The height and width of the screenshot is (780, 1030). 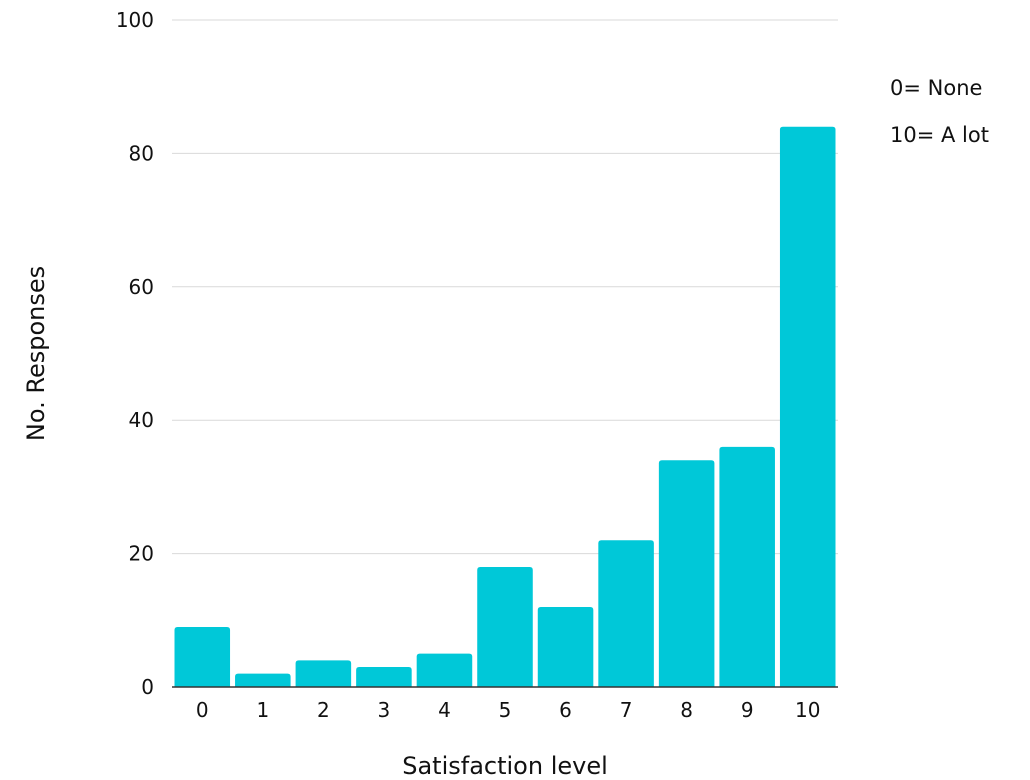 What do you see at coordinates (135, 20) in the screenshot?
I see `y-tick-label: 100` at bounding box center [135, 20].